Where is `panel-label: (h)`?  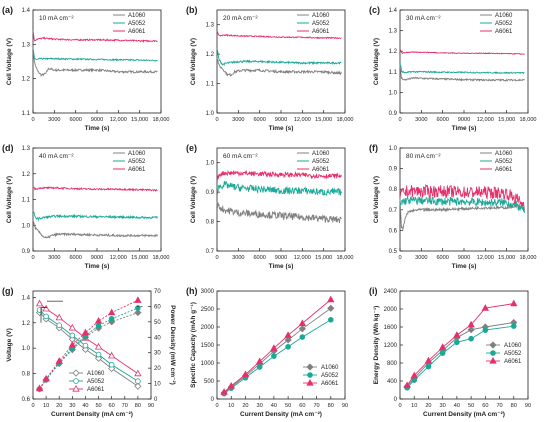
panel-label: (h) is located at coordinates (192, 291).